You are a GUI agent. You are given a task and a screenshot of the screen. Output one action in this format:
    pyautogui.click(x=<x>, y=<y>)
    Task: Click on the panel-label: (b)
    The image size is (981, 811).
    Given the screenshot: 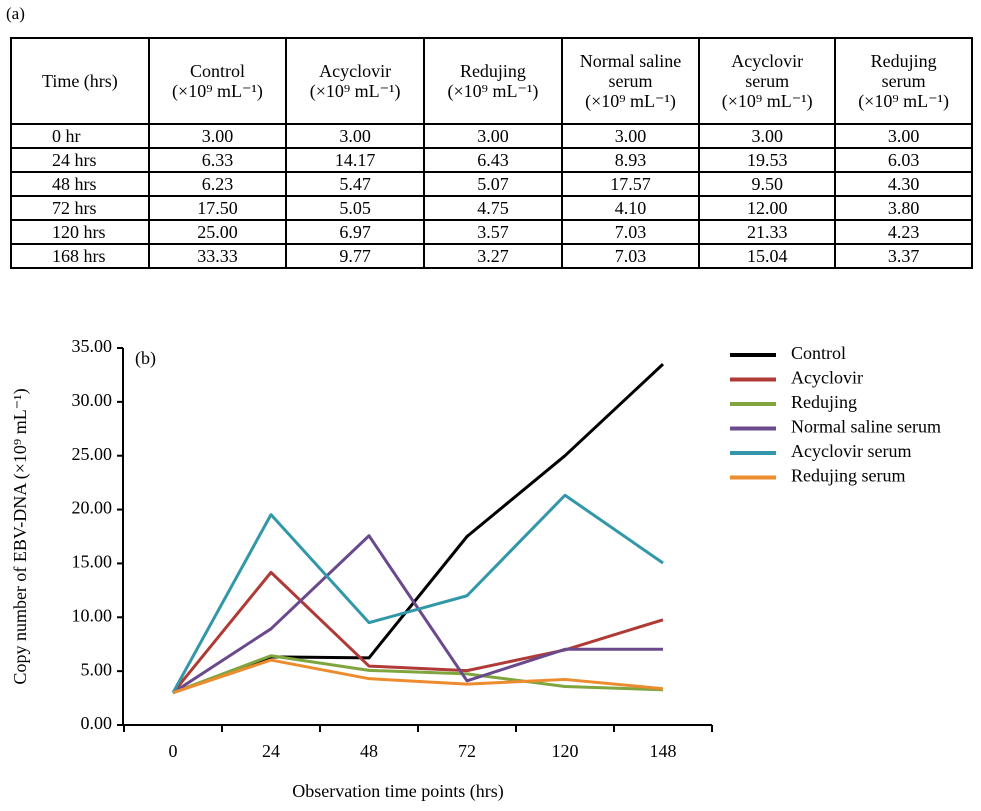 What is the action you would take?
    pyautogui.click(x=145, y=358)
    